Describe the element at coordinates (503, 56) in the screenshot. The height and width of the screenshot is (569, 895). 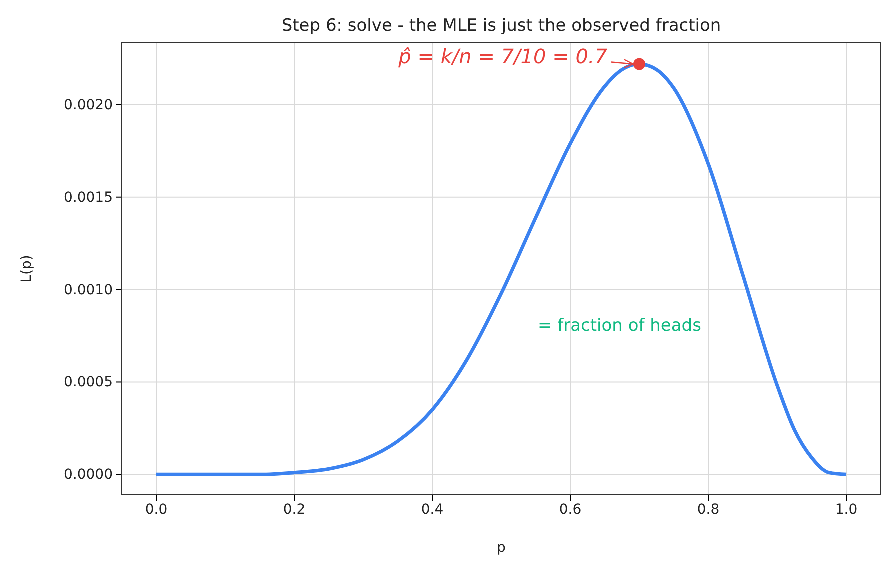
I see `annotation: p̂ = k/n = 7/10 = 0.7` at that location.